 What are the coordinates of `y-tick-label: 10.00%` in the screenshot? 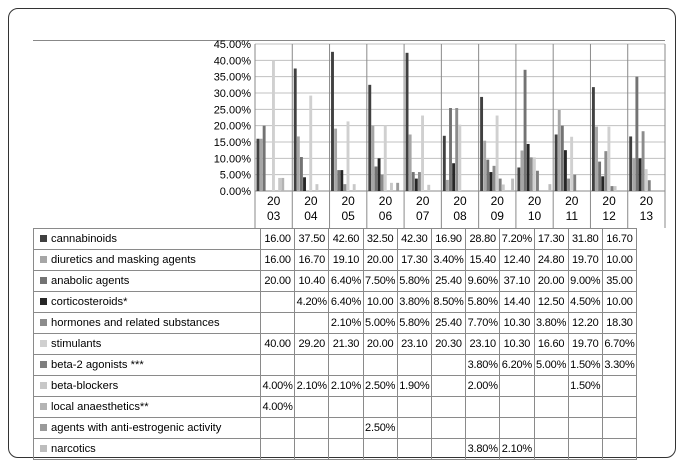 It's located at (233, 159).